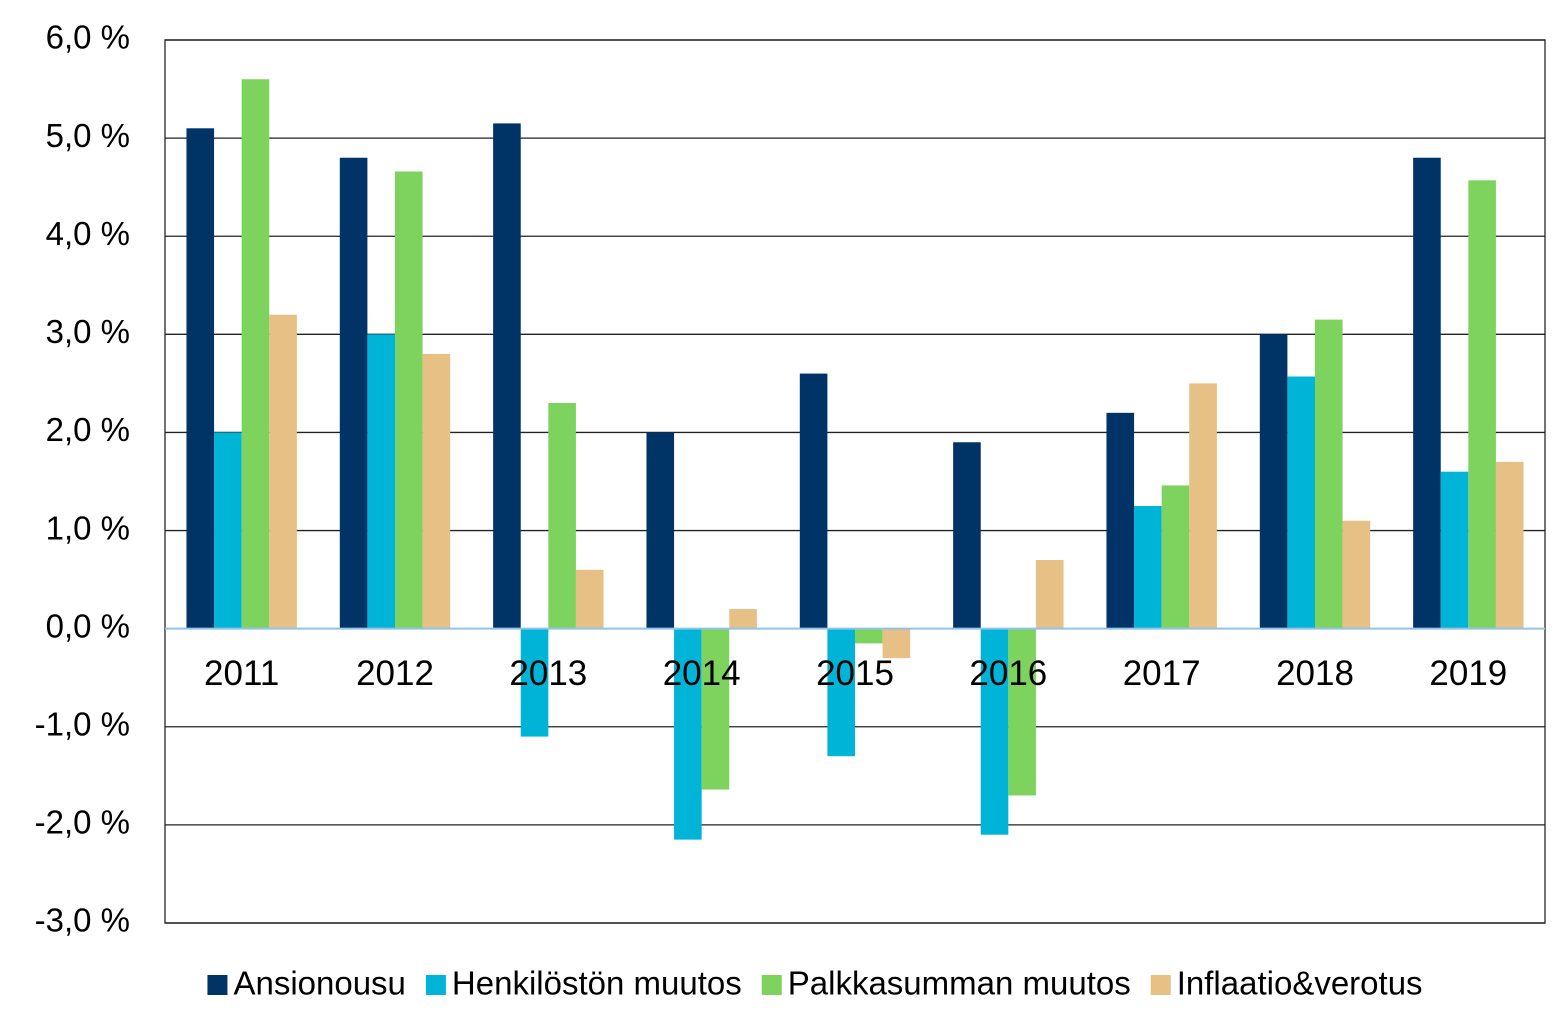  Describe the element at coordinates (82, 723) in the screenshot. I see `y-tick-label: -1,0 %` at that location.